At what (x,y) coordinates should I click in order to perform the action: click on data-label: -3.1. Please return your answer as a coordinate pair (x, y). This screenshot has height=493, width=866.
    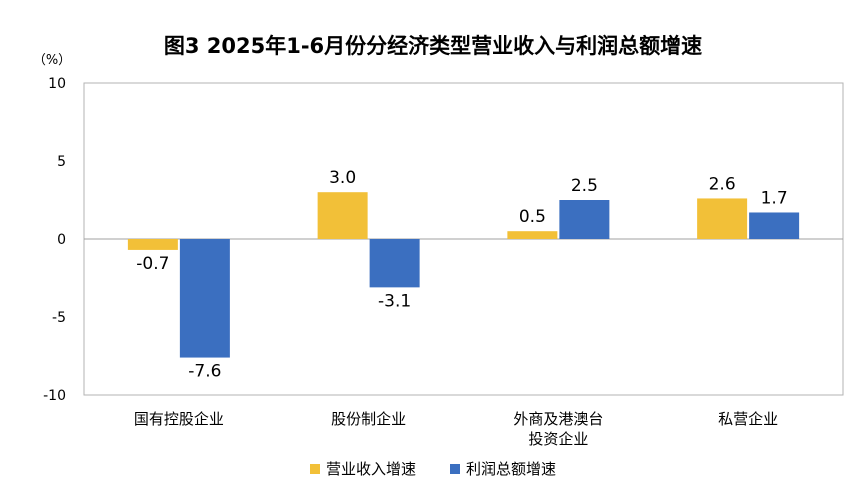
    Looking at the image, I should click on (394, 301).